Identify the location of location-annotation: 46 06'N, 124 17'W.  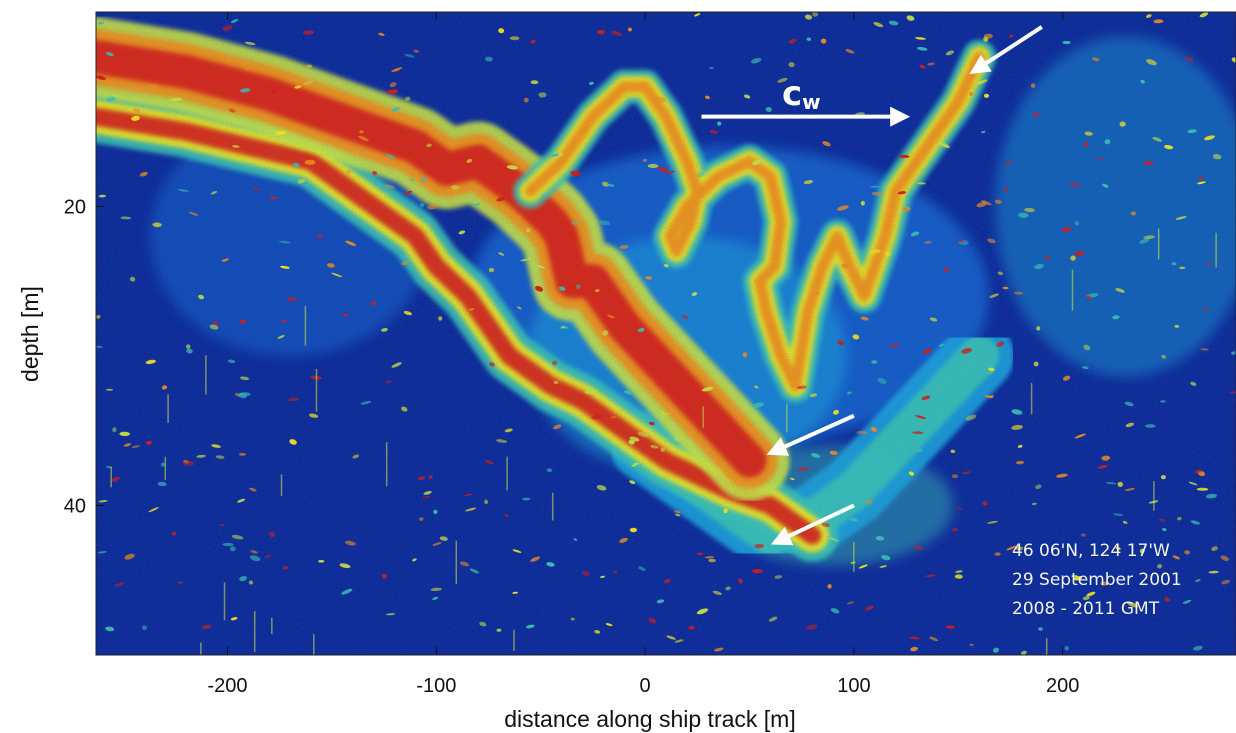
(1091, 551).